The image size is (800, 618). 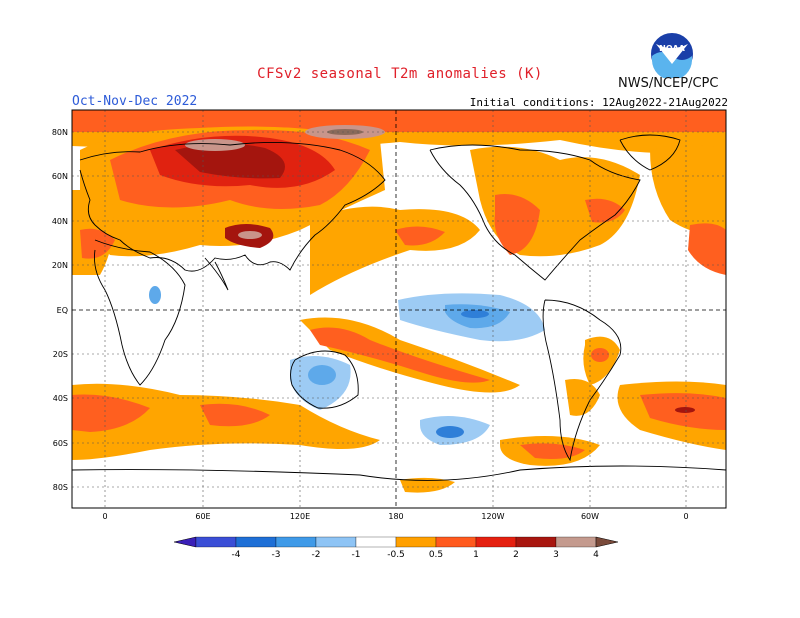 I want to click on colorbar-label: -4, so click(x=236, y=555).